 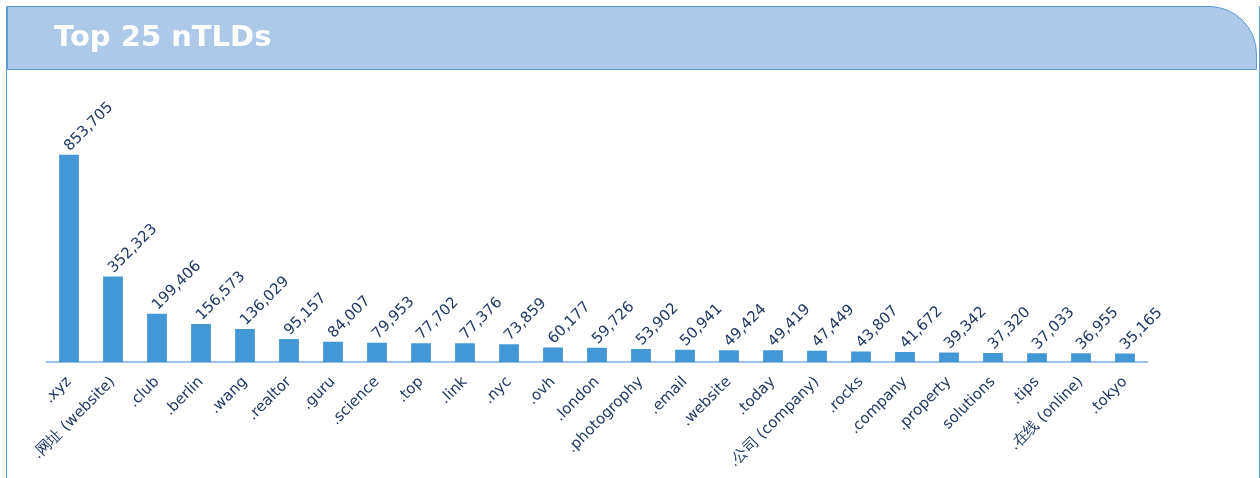 What do you see at coordinates (410, 389) in the screenshot?
I see `x-tick-label: .top` at bounding box center [410, 389].